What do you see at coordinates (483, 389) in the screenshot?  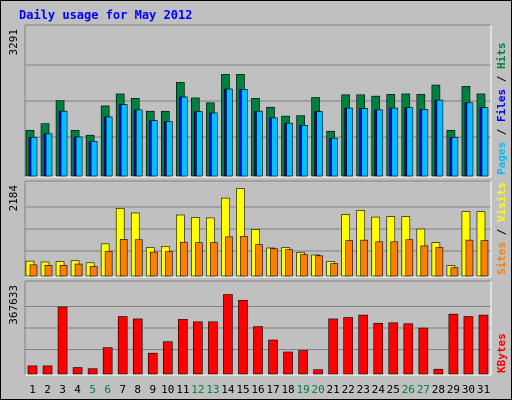 I see `day-label: 31` at bounding box center [483, 389].